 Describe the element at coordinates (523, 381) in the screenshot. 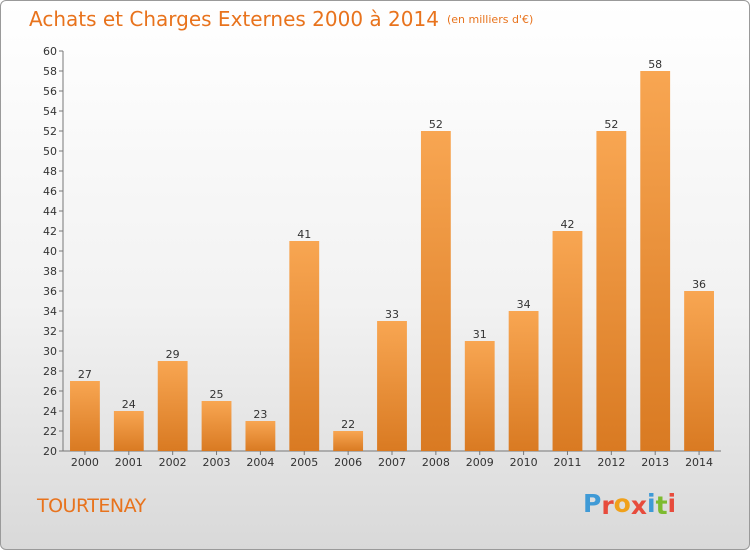

I see `bar-2010` at that location.